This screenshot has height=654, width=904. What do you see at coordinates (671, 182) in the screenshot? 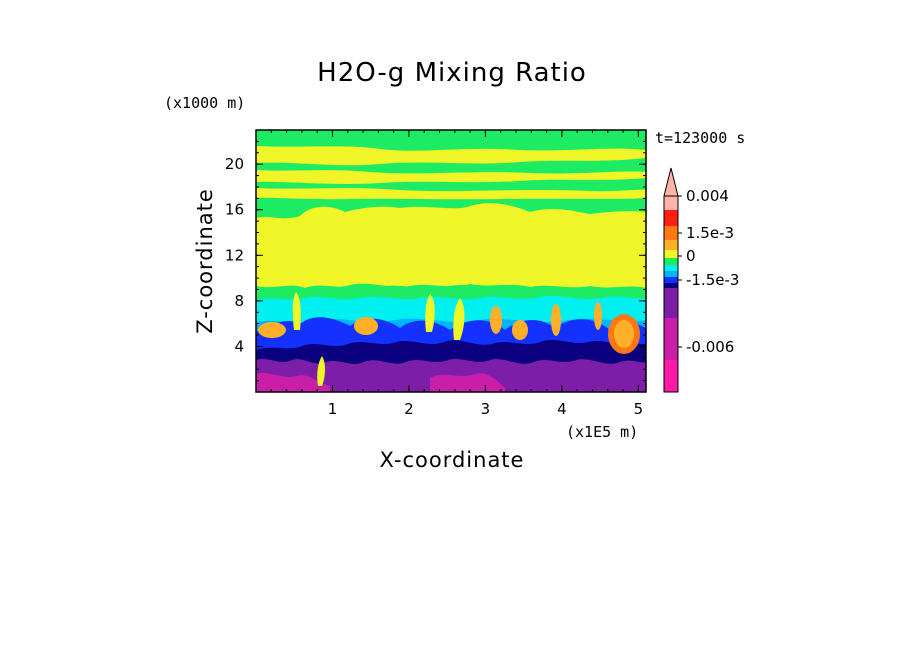
I see `colorbar-top-arrow` at bounding box center [671, 182].